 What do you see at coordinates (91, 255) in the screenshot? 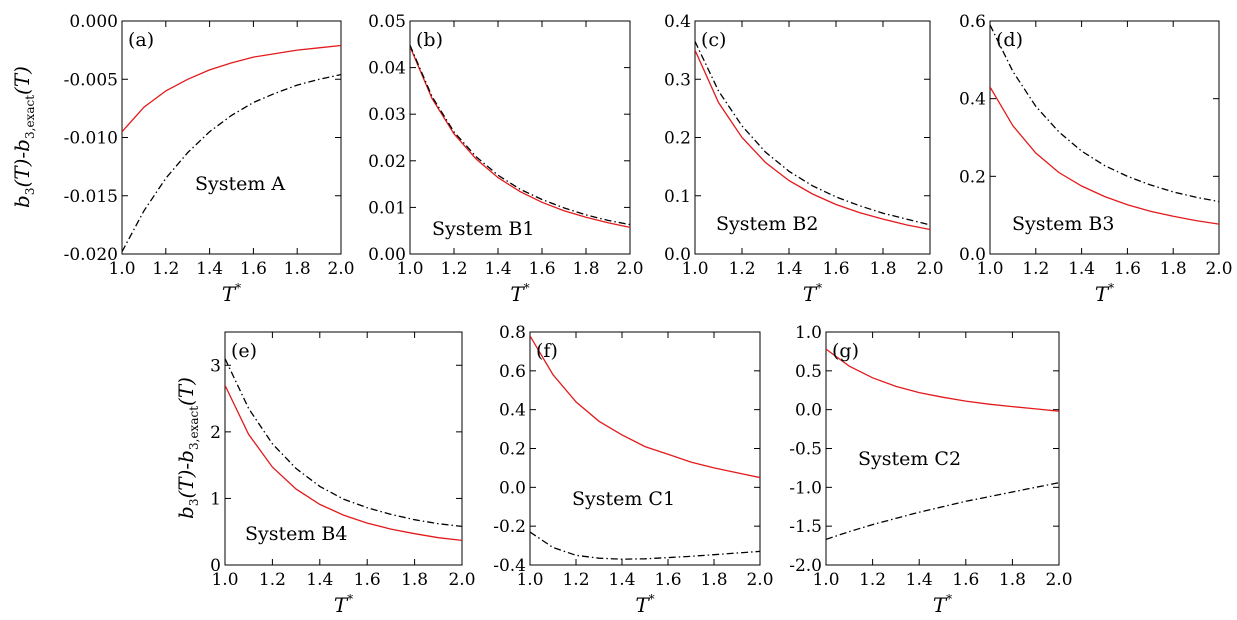
I see `y-tick-label: -0.020` at bounding box center [91, 255].